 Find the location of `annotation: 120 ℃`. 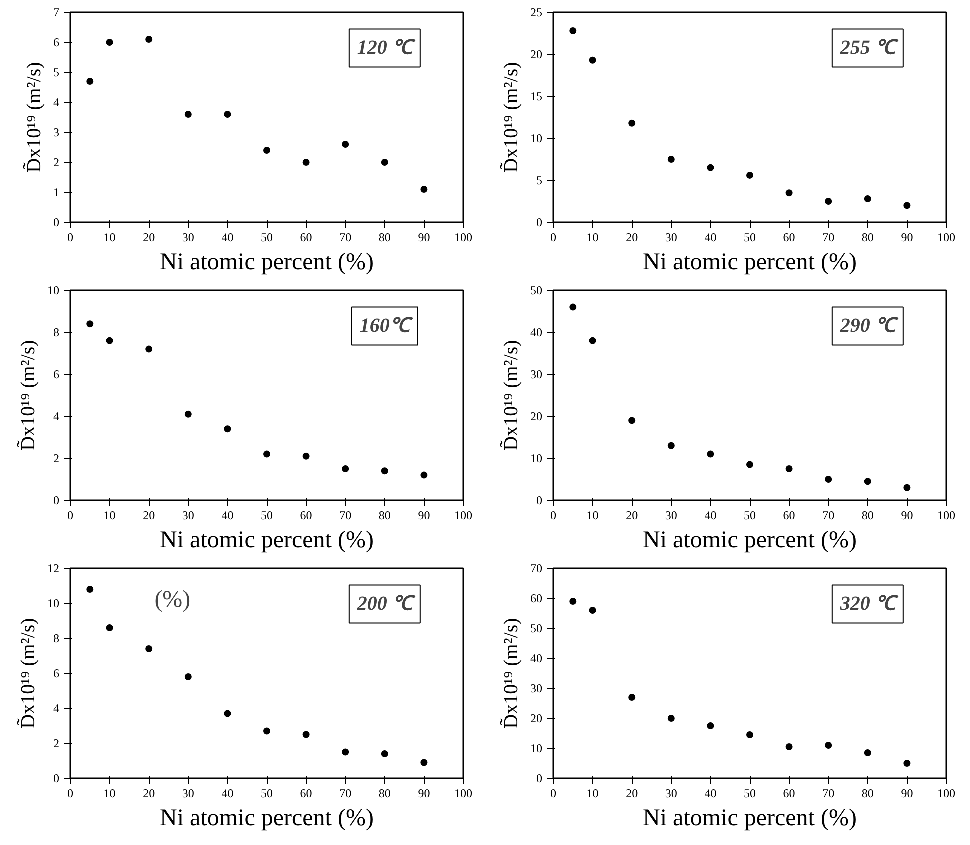

annotation: 120 ℃ is located at coordinates (386, 48).